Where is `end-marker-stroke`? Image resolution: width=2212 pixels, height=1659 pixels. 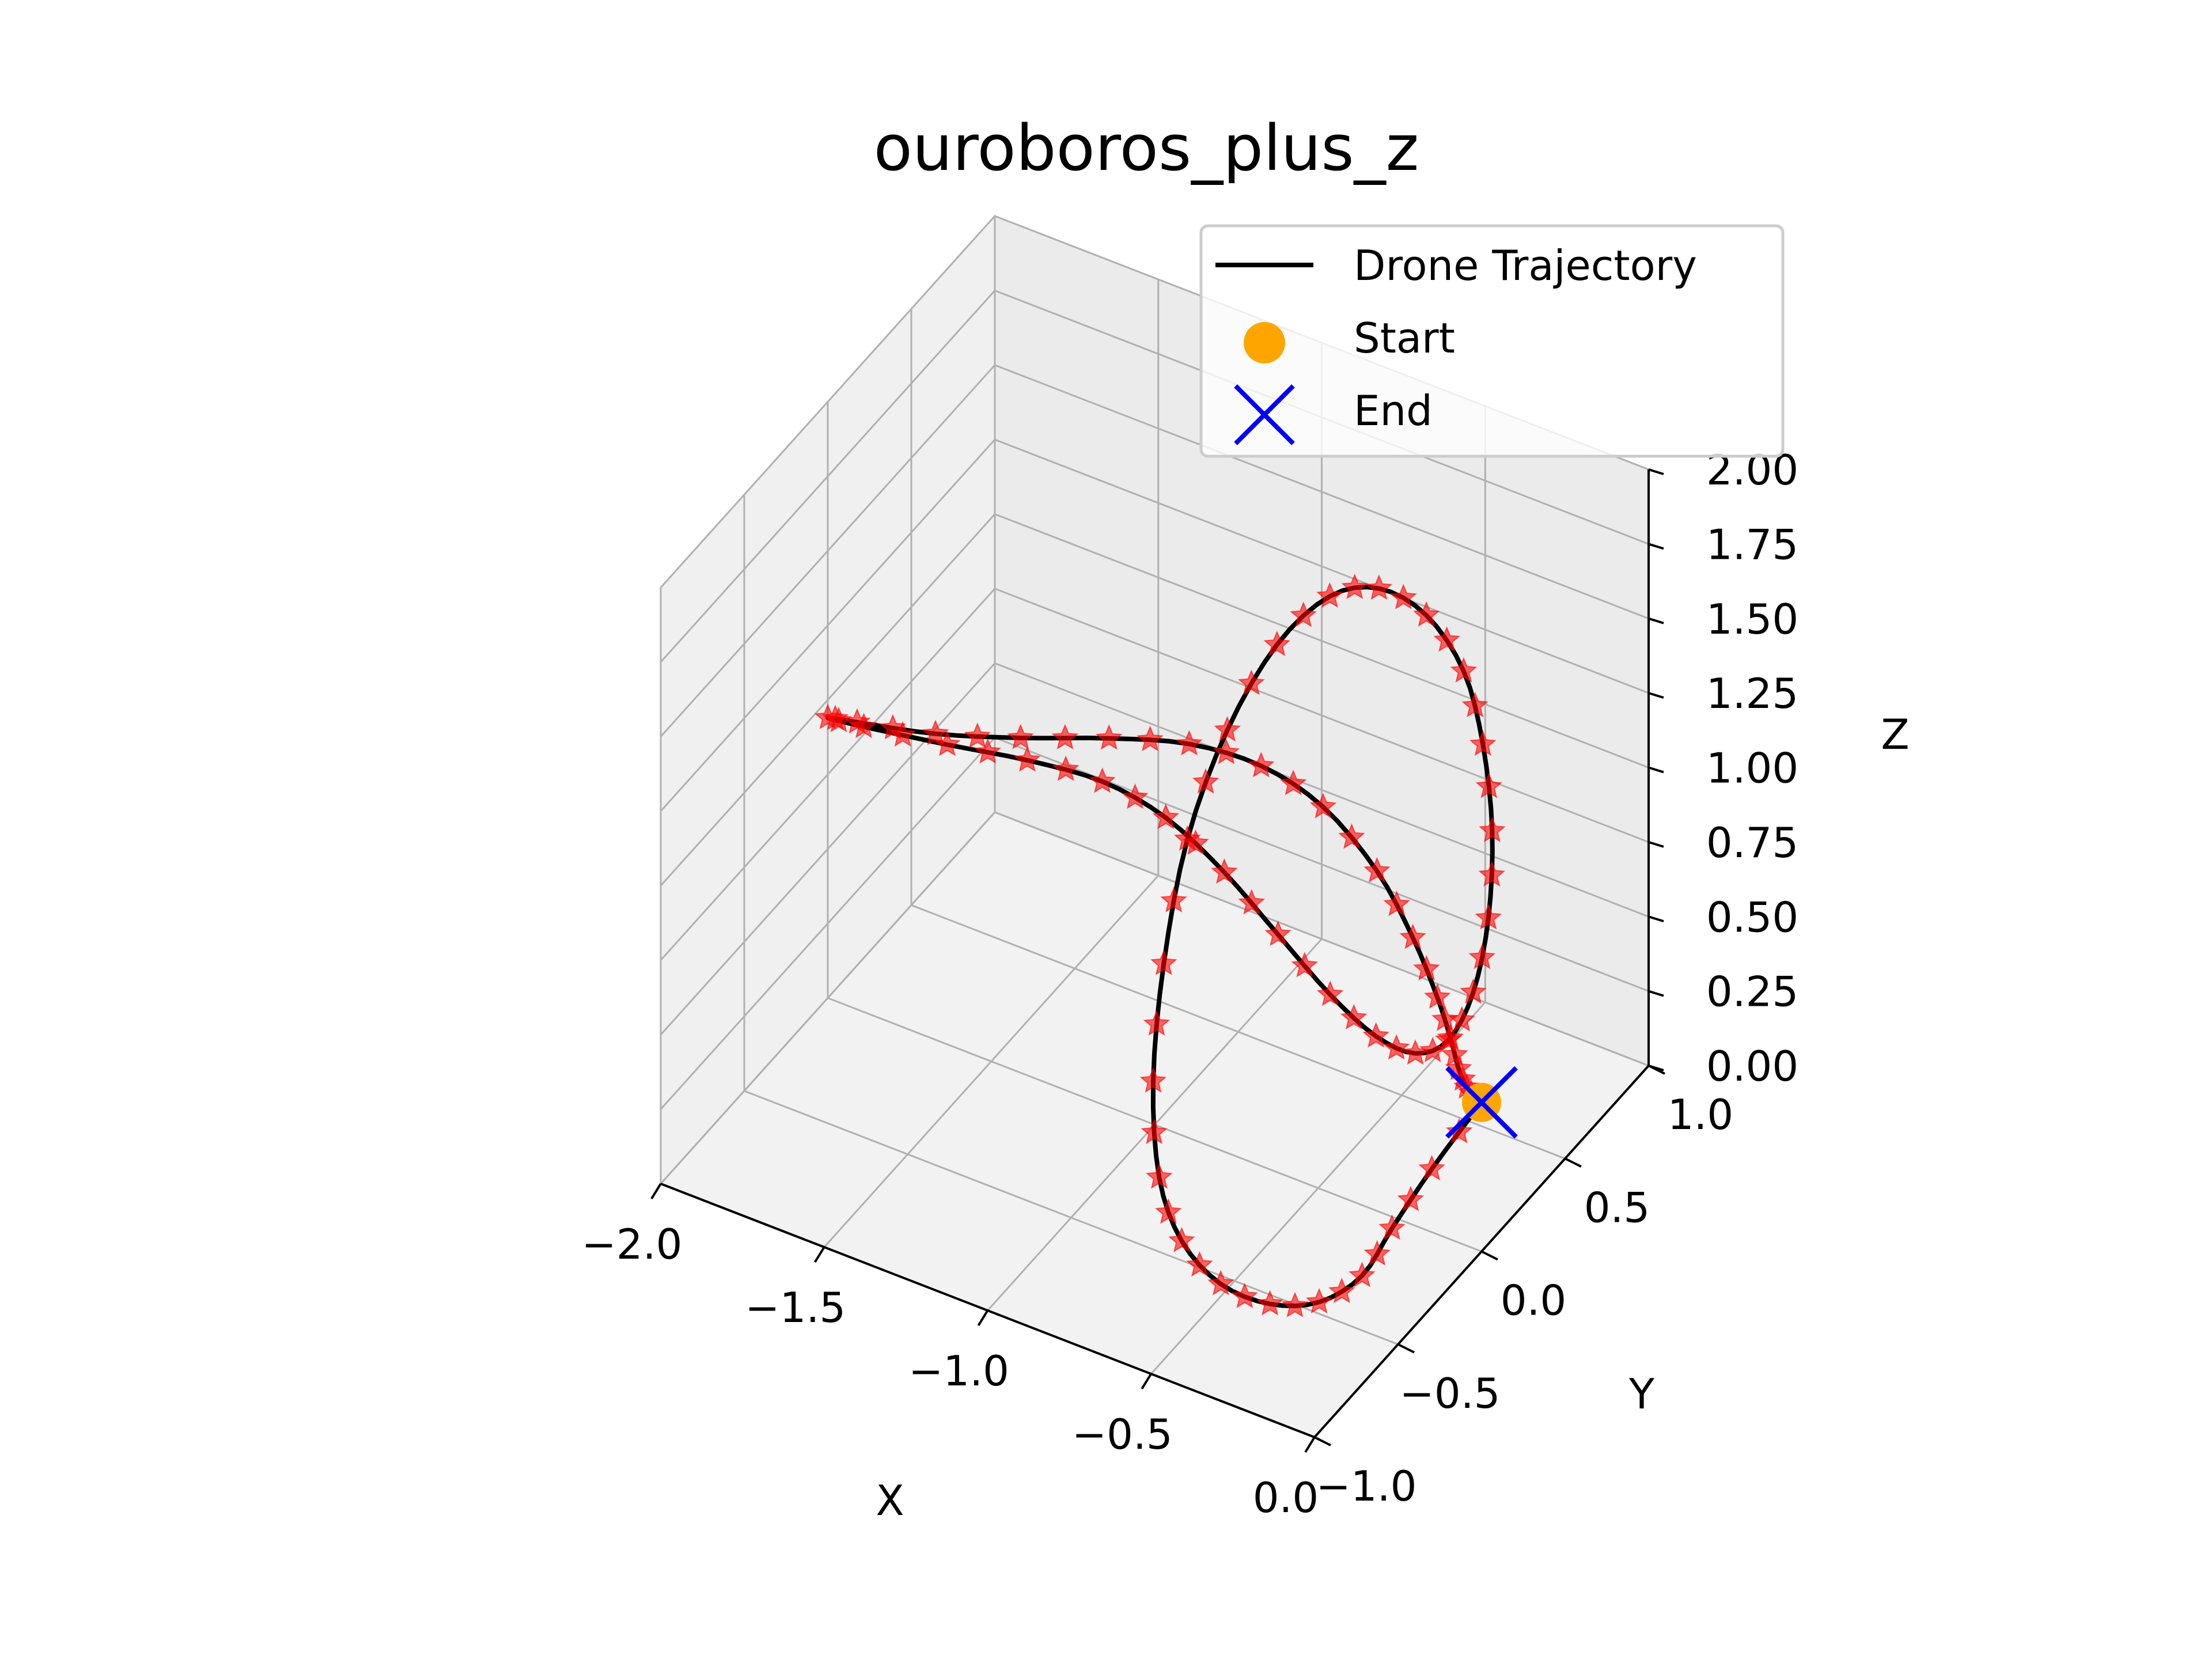 end-marker-stroke is located at coordinates (1481, 1102).